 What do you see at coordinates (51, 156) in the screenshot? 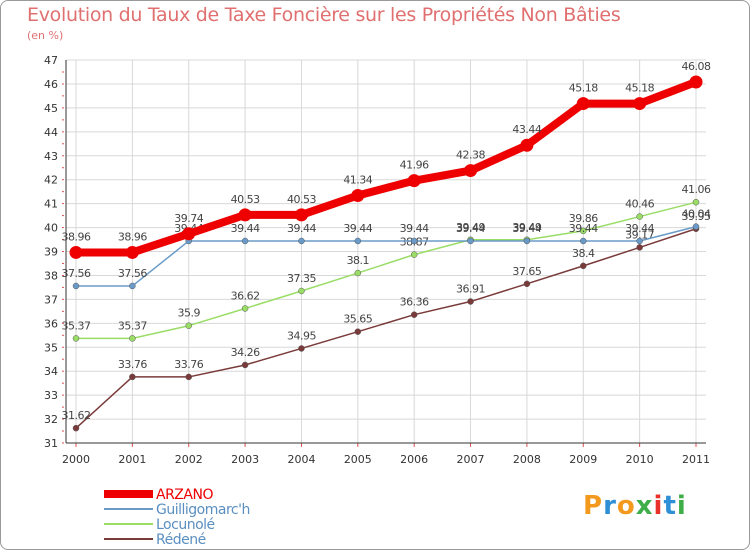
I see `y-tick-label: 43` at bounding box center [51, 156].